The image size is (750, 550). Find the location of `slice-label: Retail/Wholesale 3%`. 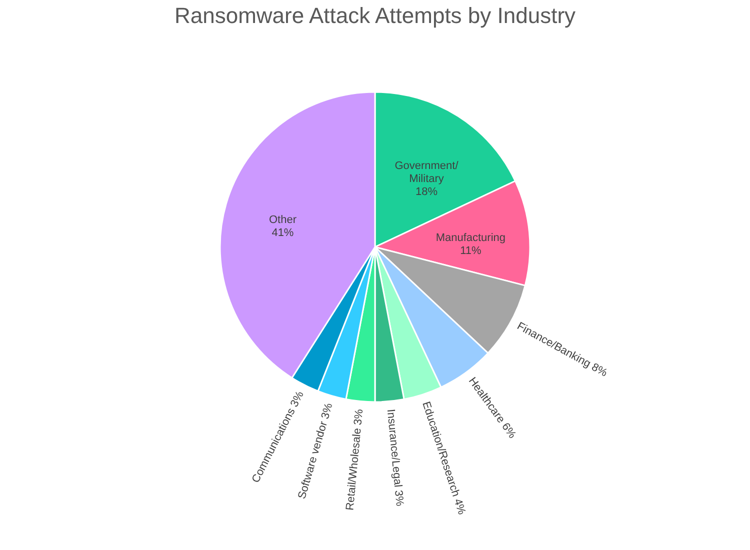

slice-label: Retail/Wholesale 3% is located at coordinates (355, 459).